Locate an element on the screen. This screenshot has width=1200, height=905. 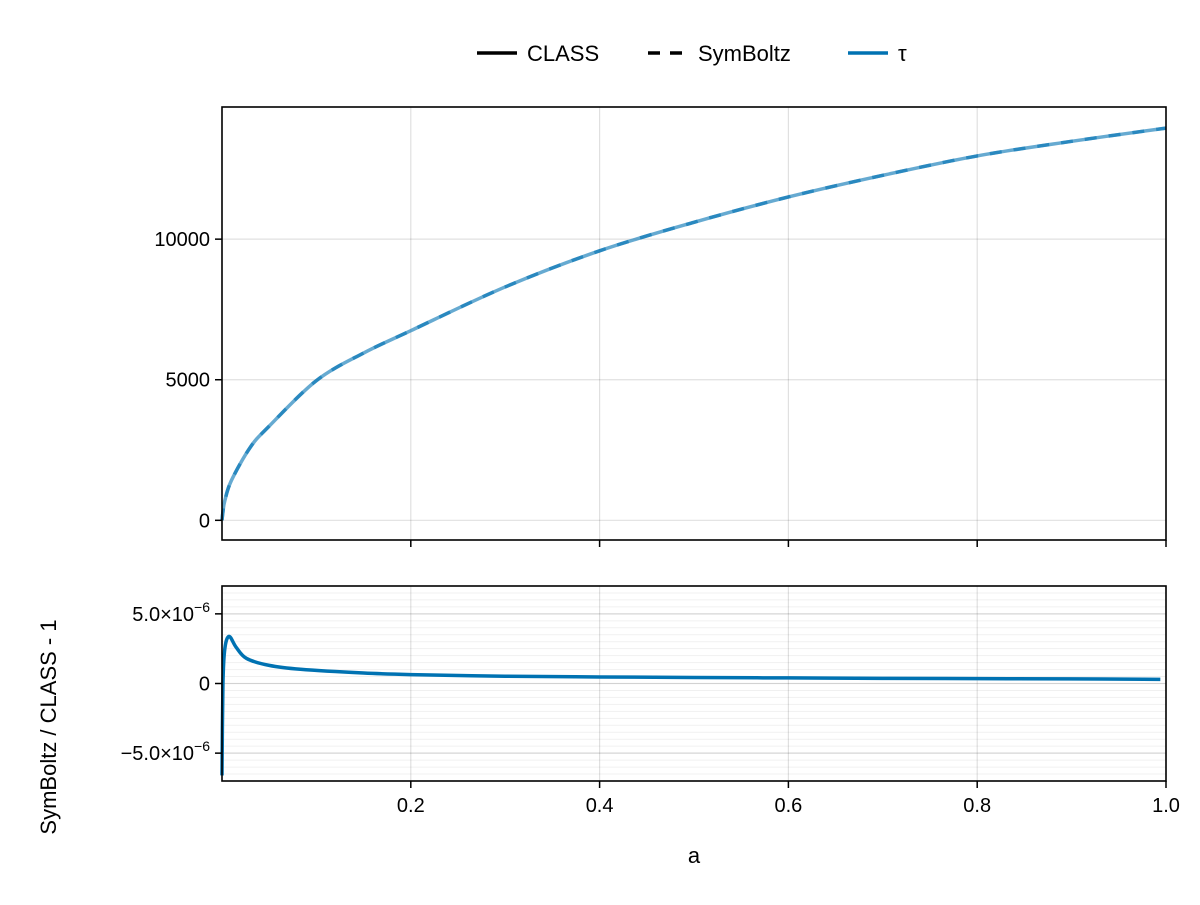
legend: CLASS SymBoltz τ is located at coordinates (692, 53).